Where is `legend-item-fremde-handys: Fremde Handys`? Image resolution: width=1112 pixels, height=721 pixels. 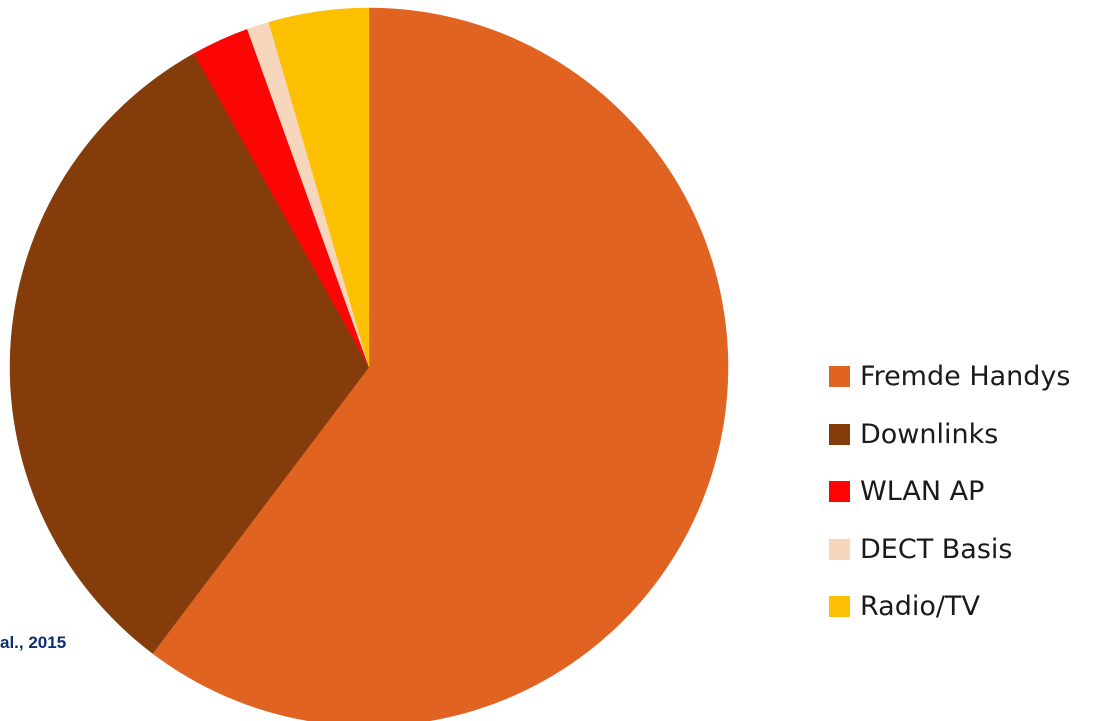
legend-item-fremde-handys: Fremde Handys is located at coordinates (949, 377).